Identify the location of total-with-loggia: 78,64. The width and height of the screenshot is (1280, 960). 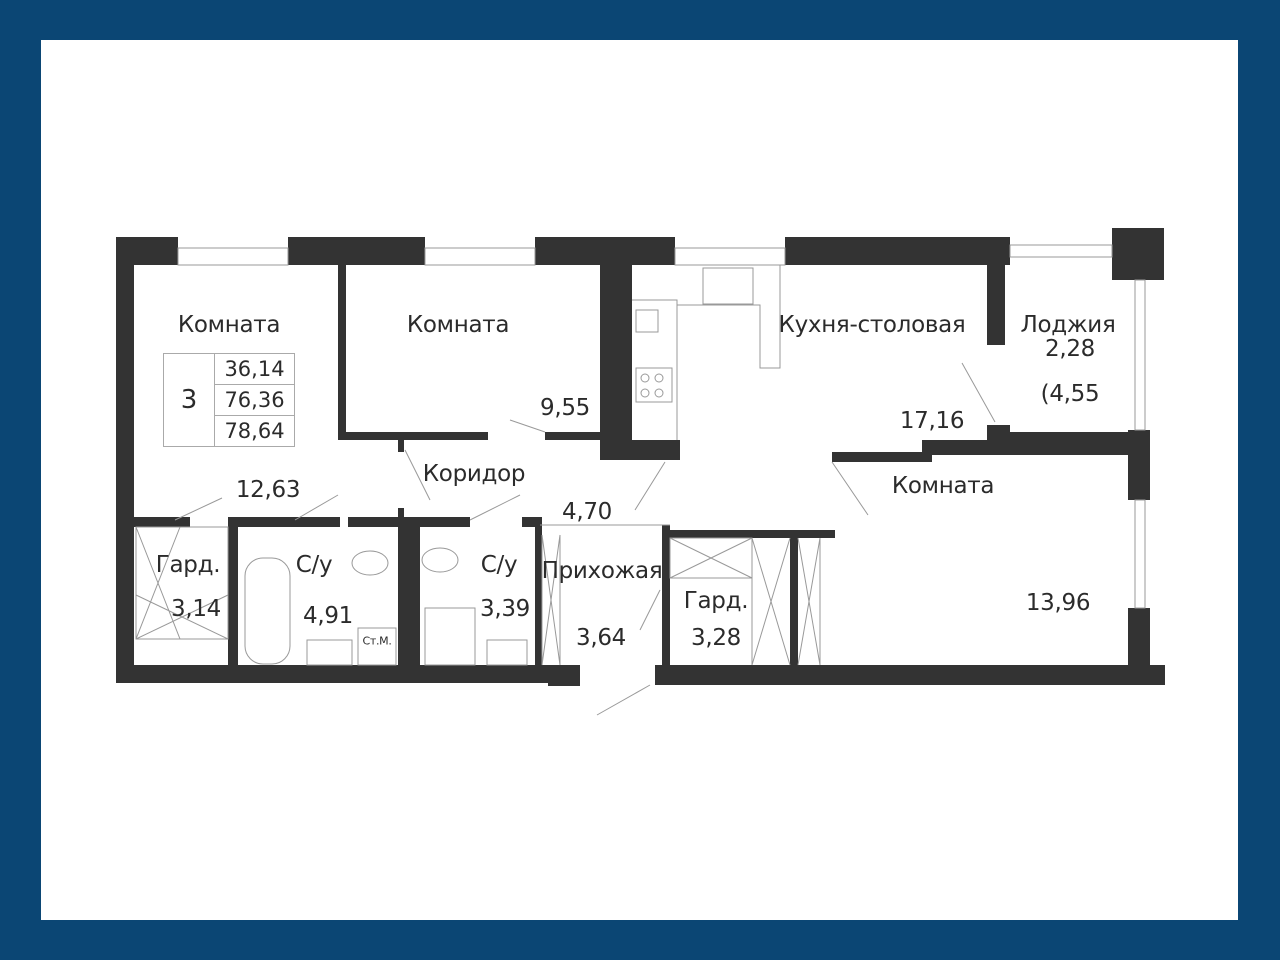
(254, 431).